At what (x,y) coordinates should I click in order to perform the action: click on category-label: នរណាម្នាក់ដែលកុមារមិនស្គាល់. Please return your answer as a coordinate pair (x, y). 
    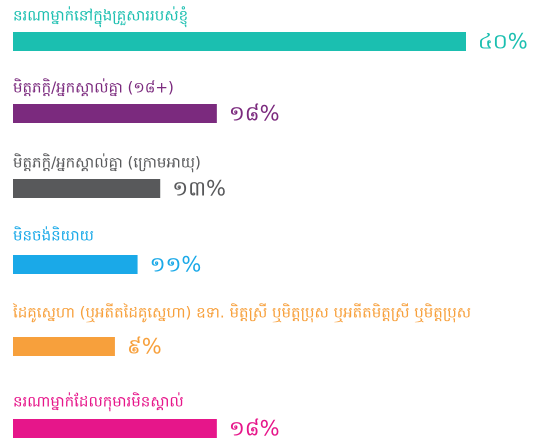
    Looking at the image, I should click on (98, 402).